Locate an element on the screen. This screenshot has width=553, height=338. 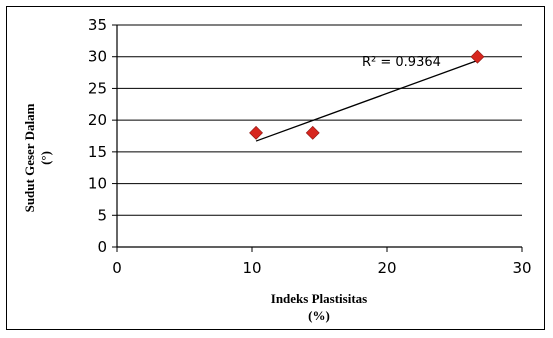
y-tick-label: 0 is located at coordinates (102, 247).